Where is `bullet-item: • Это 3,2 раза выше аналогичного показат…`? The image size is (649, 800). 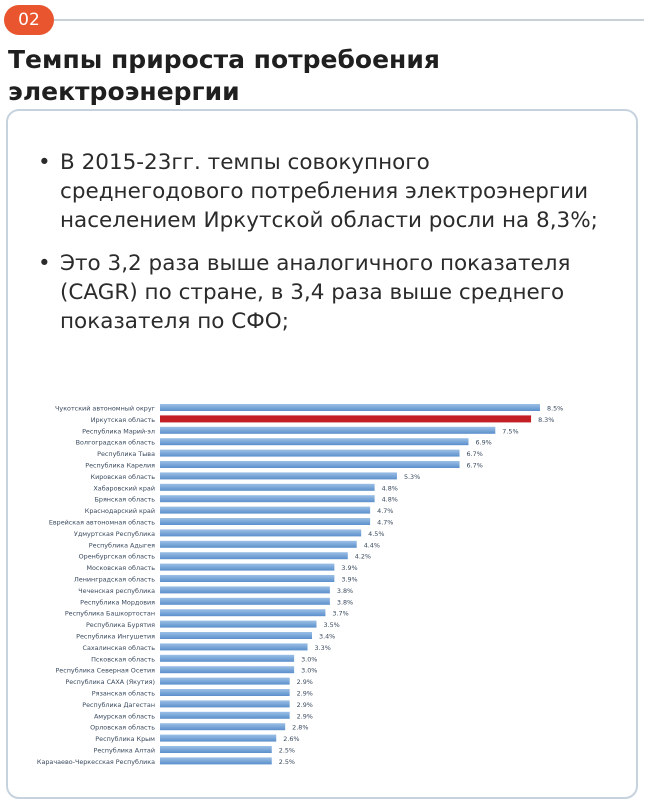
bullet-item: • Это 3,2 раза выше аналогичного показат… is located at coordinates (318, 292).